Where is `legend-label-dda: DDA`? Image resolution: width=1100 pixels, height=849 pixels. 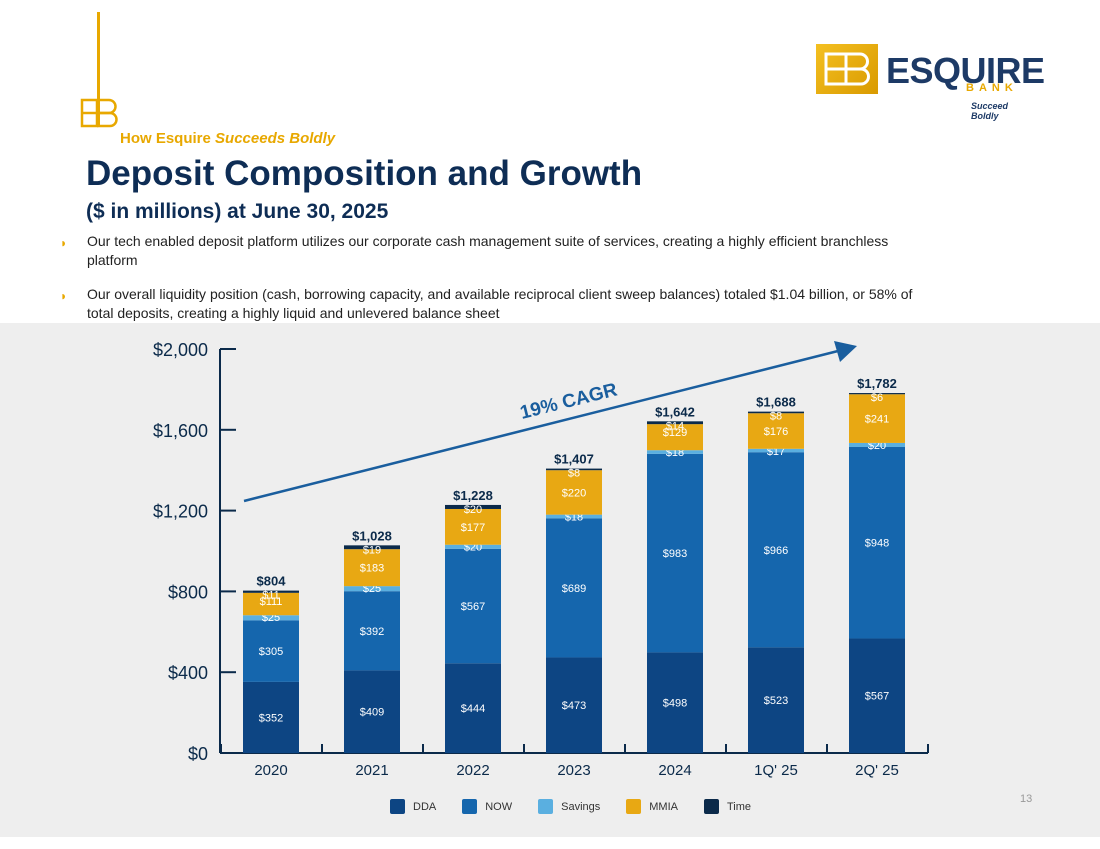 legend-label-dda: DDA is located at coordinates (425, 806).